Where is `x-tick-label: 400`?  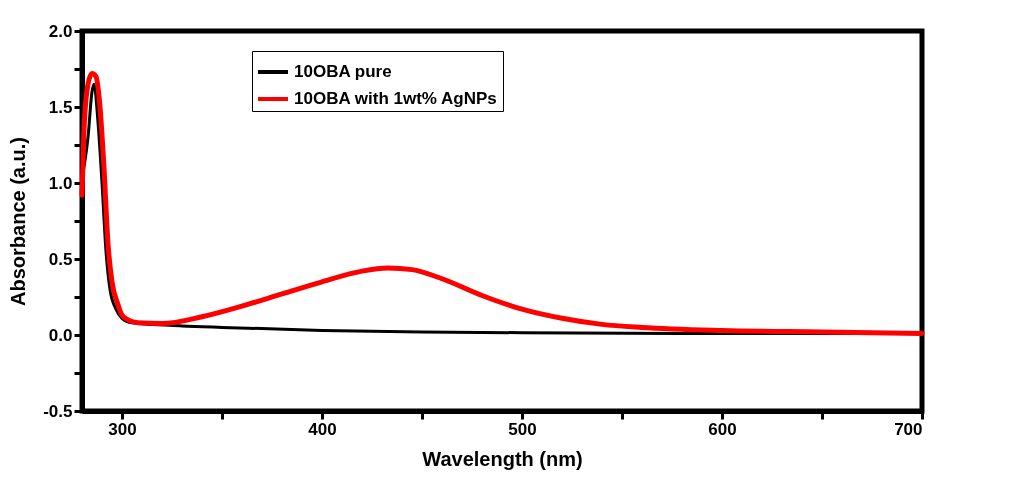 x-tick-label: 400 is located at coordinates (322, 429).